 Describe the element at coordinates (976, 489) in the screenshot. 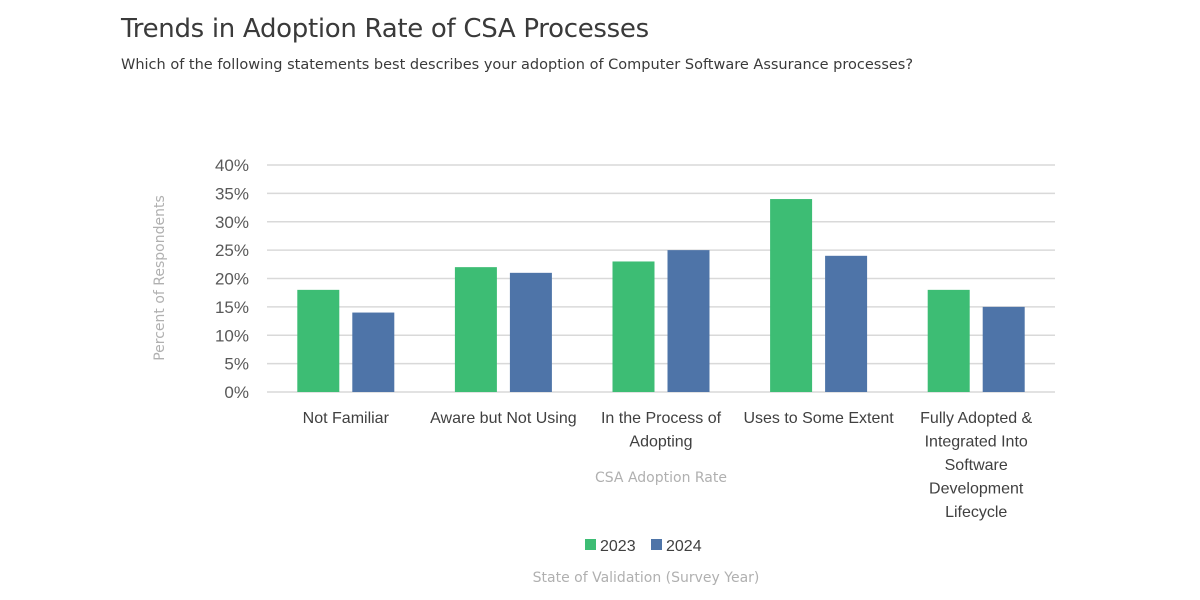

I see `x-tick-label: Development` at that location.